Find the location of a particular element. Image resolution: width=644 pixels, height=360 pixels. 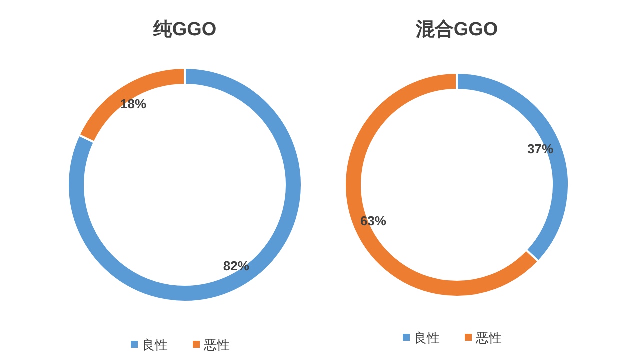

chart-title: 混合GGO is located at coordinates (456, 29).